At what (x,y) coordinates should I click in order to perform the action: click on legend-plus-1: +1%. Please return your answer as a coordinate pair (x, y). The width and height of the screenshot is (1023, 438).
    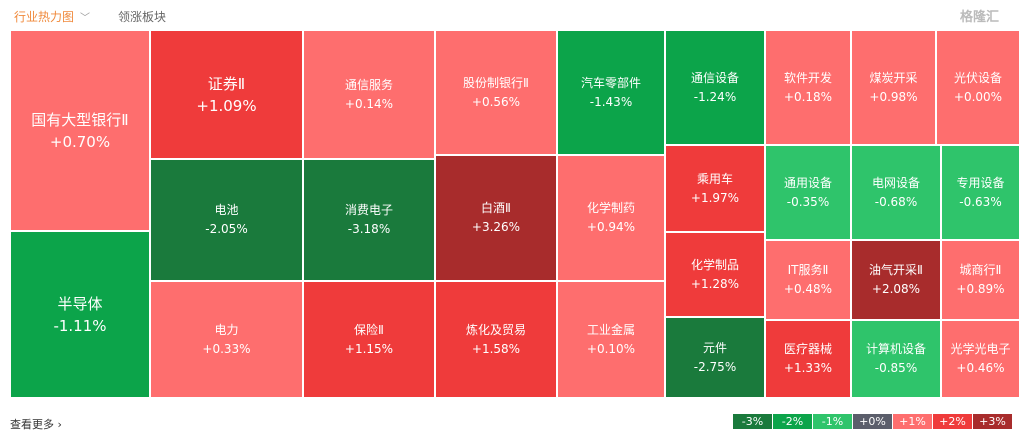
    Looking at the image, I should click on (912, 421).